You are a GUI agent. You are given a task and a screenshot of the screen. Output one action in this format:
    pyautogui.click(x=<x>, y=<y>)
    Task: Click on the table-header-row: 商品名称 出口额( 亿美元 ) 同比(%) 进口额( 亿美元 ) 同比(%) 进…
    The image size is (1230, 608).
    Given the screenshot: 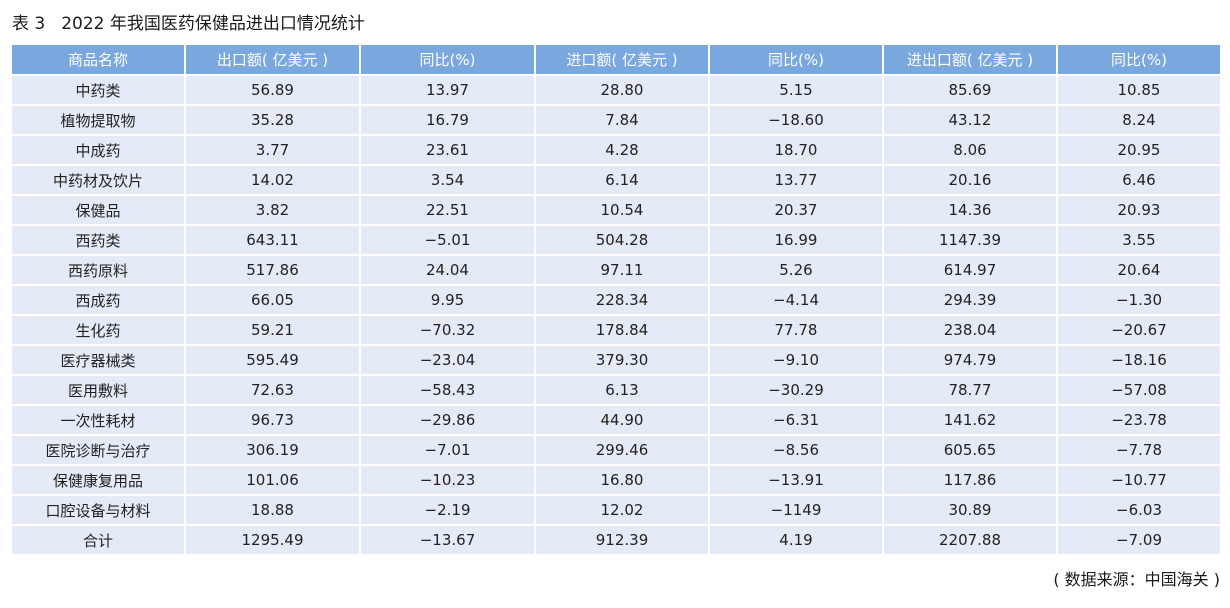 What is the action you would take?
    pyautogui.click(x=616, y=59)
    